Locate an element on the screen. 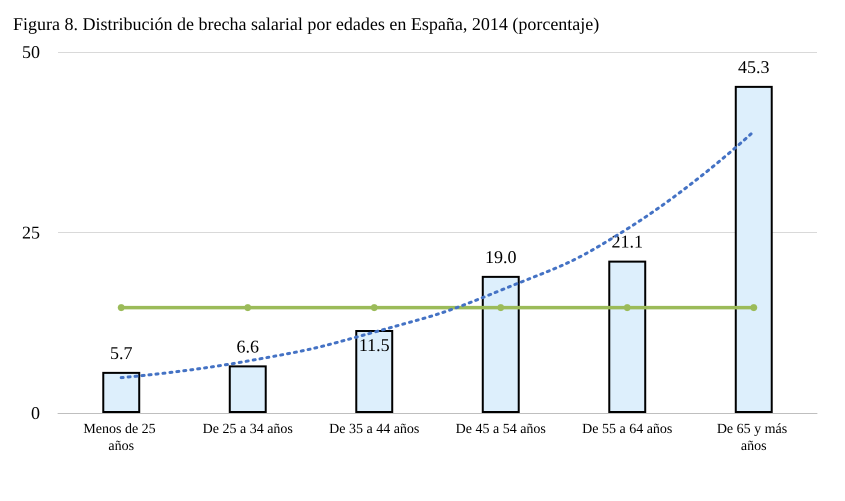 The image size is (845, 501). x-tick-label: De 35 a 44 años is located at coordinates (374, 429).